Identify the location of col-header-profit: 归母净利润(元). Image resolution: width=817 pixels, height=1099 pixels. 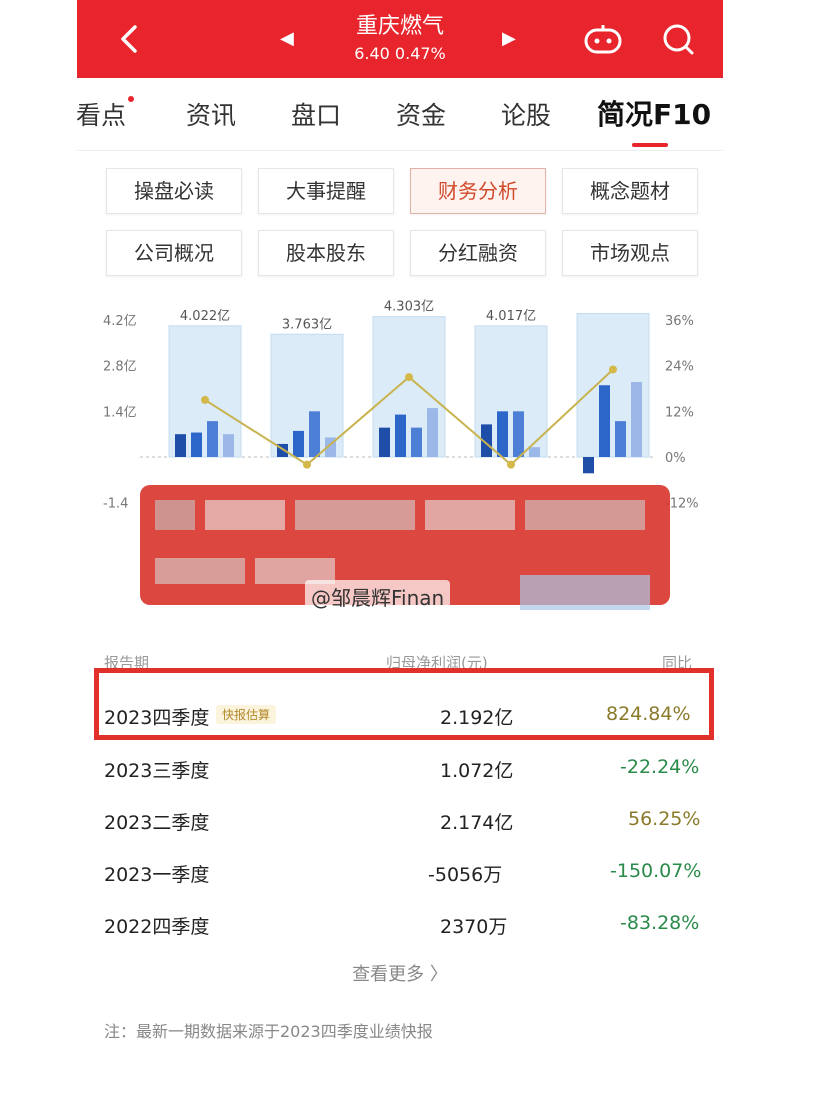
(437, 663).